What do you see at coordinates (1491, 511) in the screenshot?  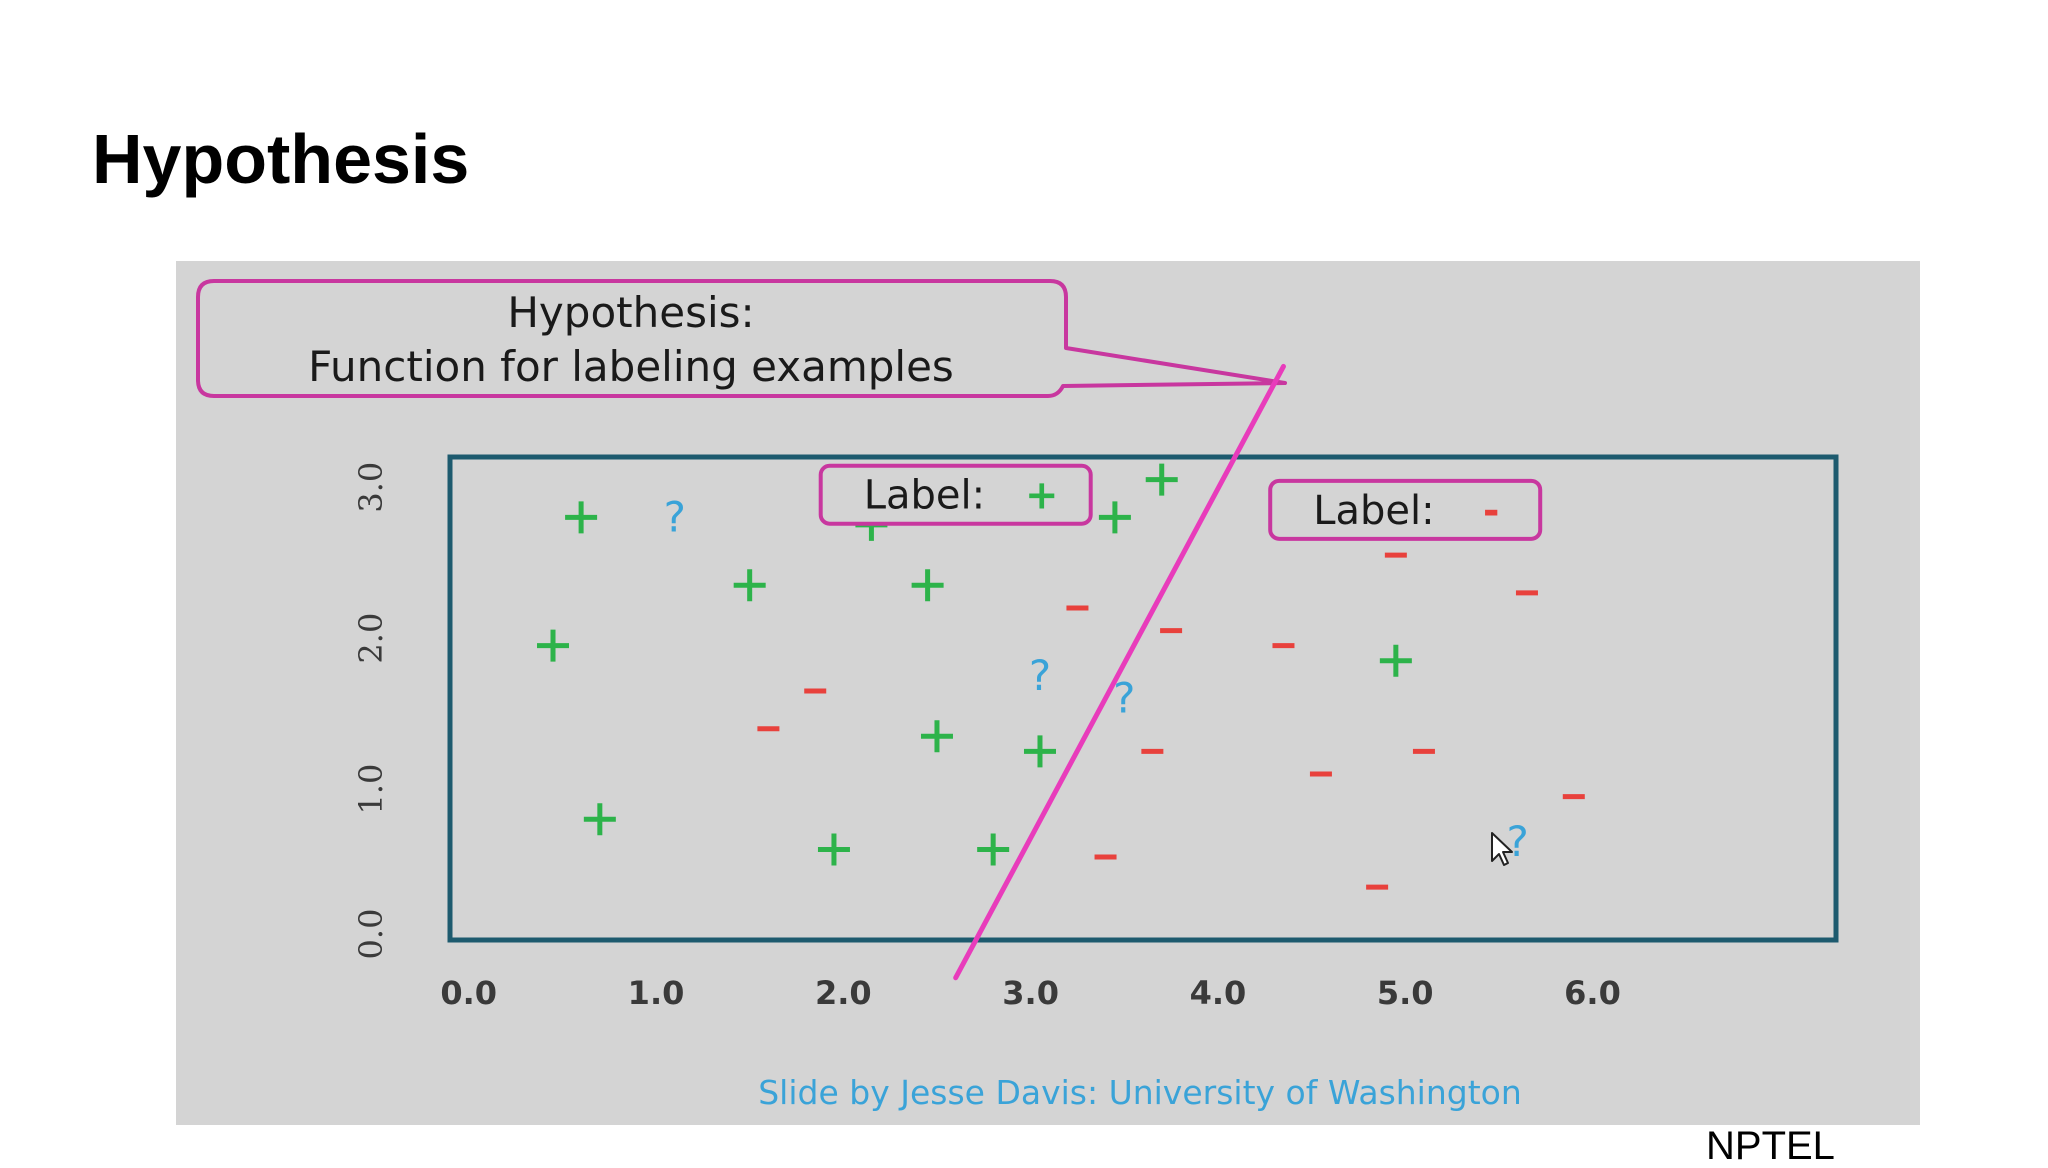 I see `region-label-symbol: -` at bounding box center [1491, 511].